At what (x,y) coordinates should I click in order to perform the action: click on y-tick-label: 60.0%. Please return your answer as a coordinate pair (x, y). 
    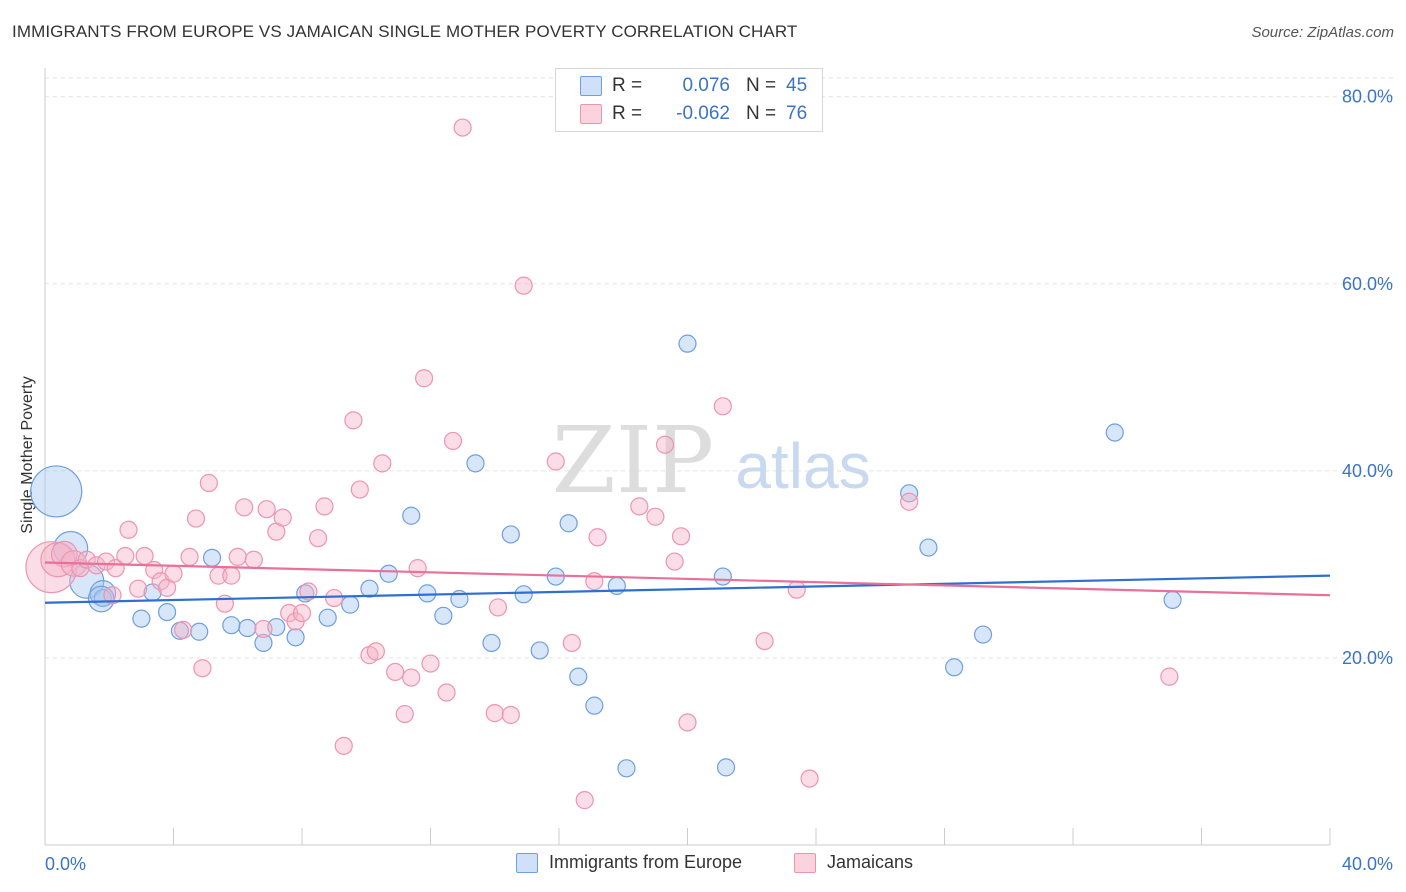
    Looking at the image, I should click on (1367, 284).